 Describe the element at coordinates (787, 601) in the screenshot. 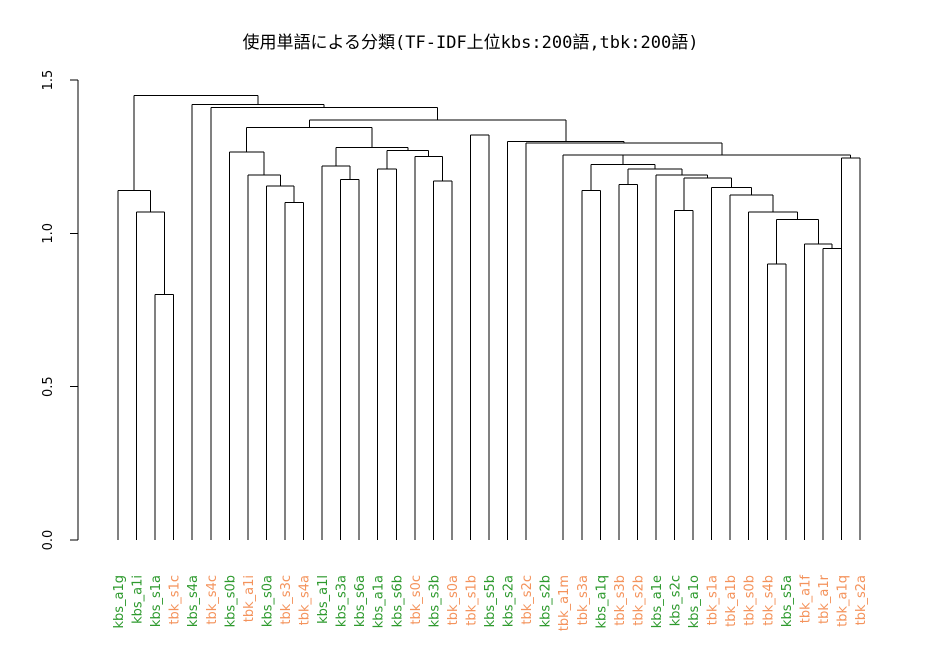

I see `leaf-label: kbs_s5a` at that location.